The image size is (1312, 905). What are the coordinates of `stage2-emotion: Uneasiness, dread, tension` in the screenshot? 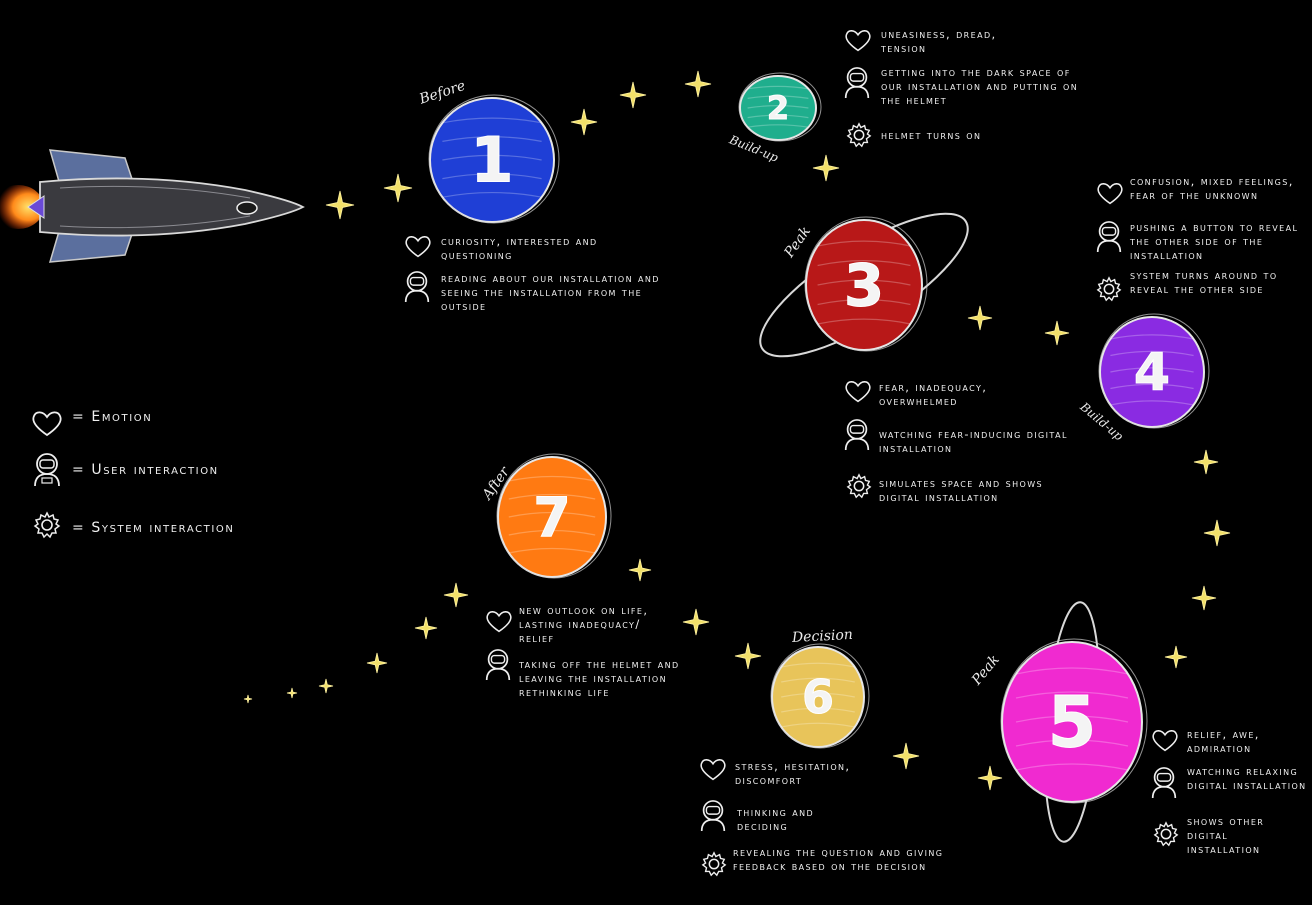 It's located at (939, 41).